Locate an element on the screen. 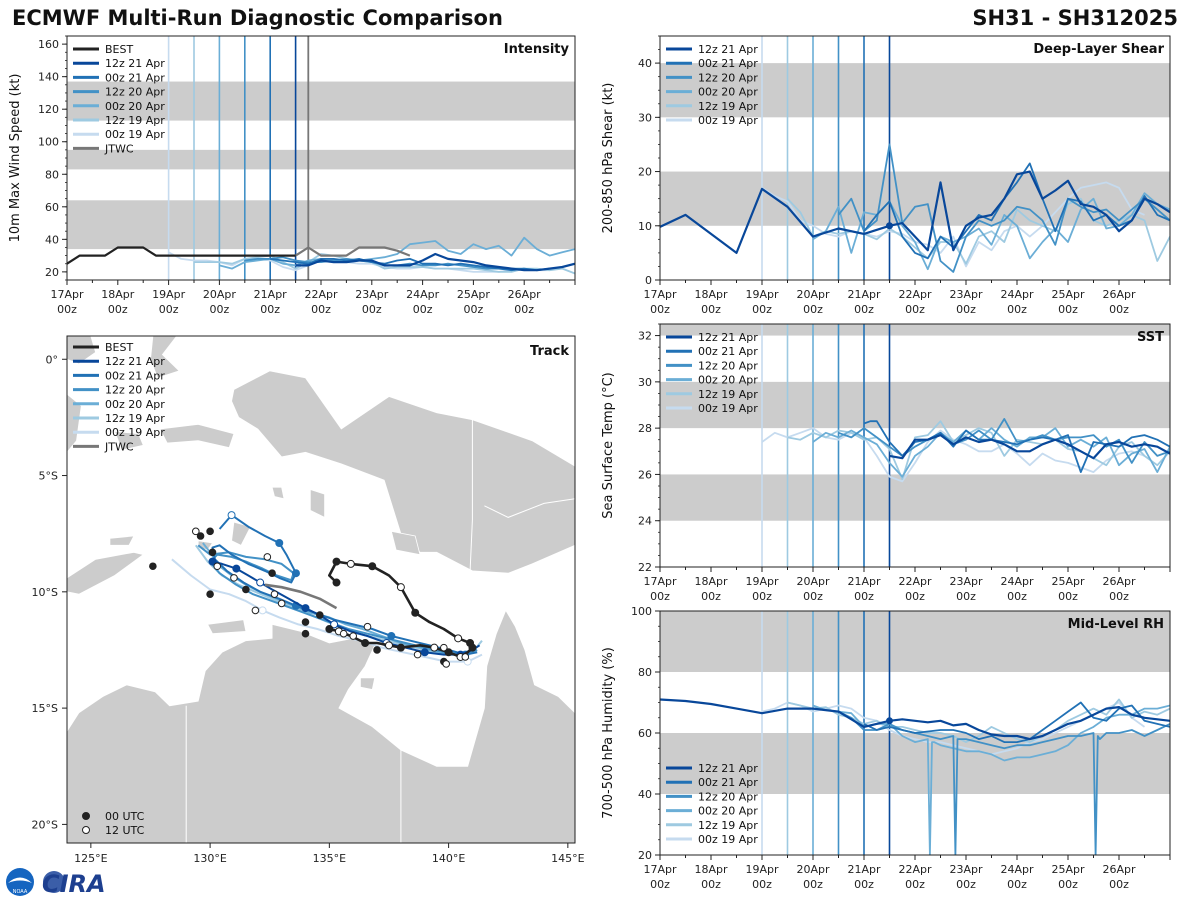  shear-xtick-label: 21Apr is located at coordinates (864, 294).